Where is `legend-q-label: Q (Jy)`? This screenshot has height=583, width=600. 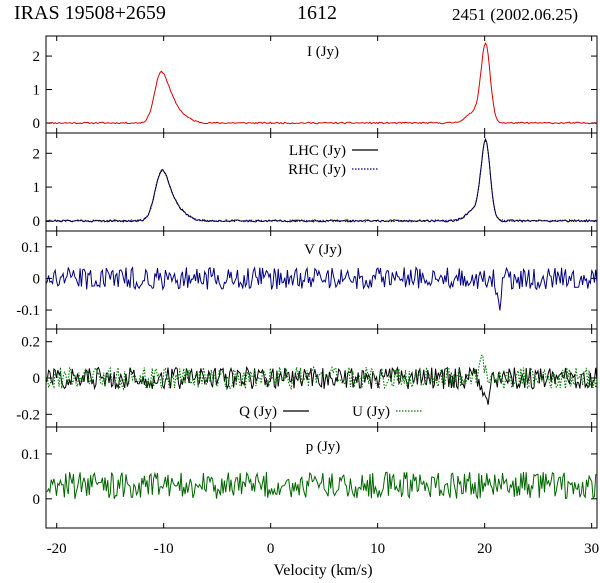 legend-q-label: Q (Jy) is located at coordinates (258, 412).